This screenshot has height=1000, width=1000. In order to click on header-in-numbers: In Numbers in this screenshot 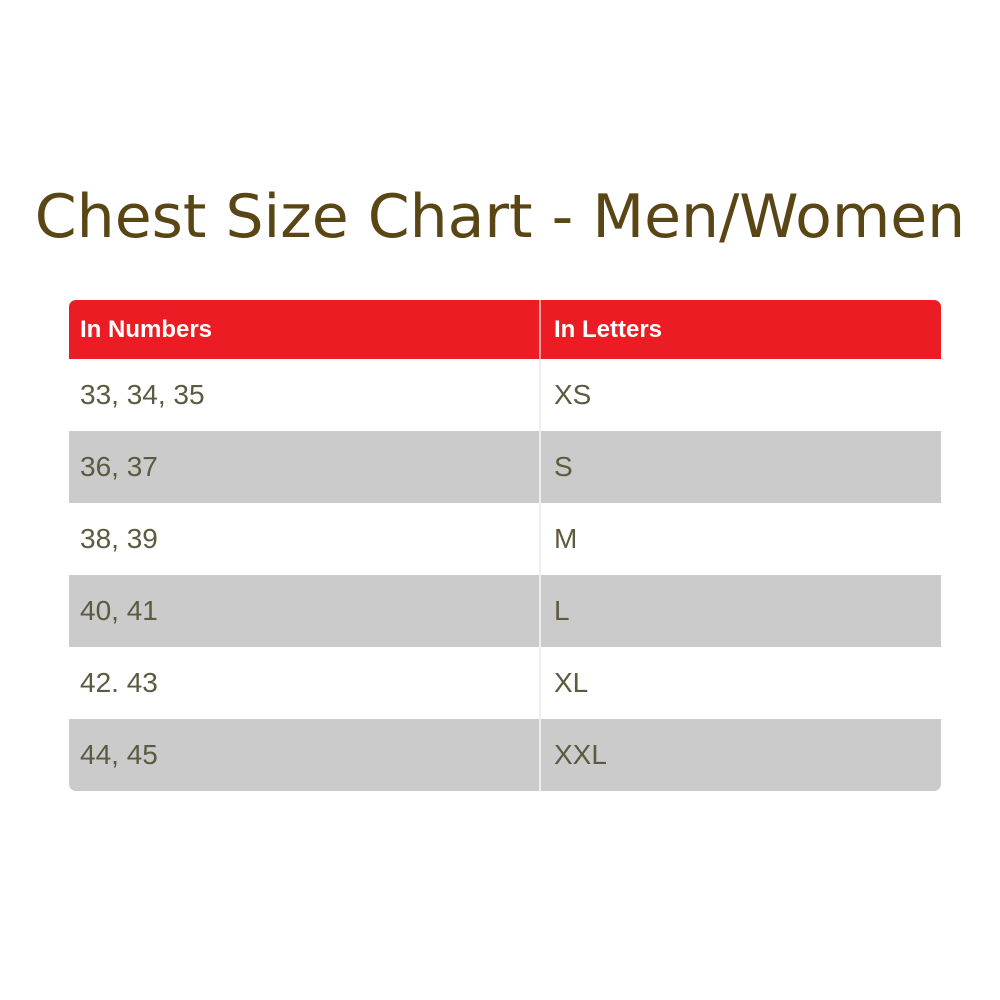, I will do `click(305, 329)`.